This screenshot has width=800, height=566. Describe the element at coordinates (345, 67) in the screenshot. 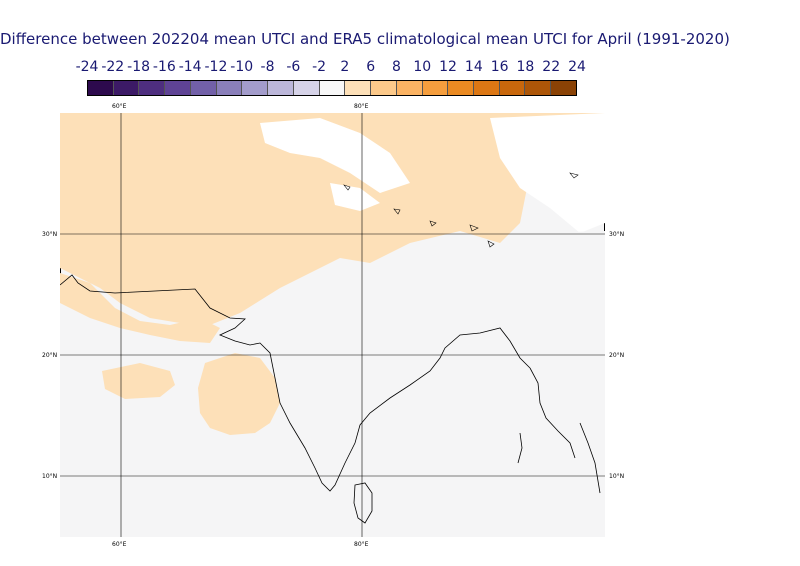

I see `colorbar-label: 2` at that location.